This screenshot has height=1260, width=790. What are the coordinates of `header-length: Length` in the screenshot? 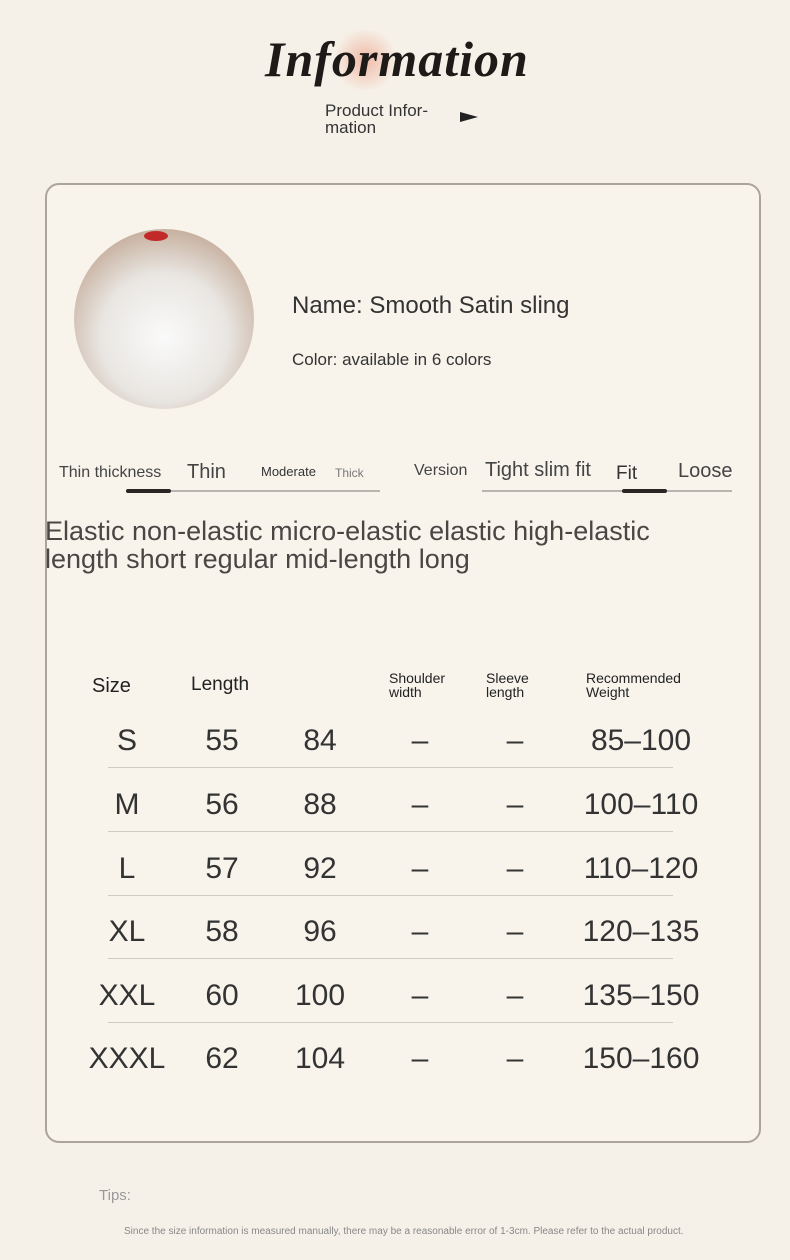 It's located at (220, 684).